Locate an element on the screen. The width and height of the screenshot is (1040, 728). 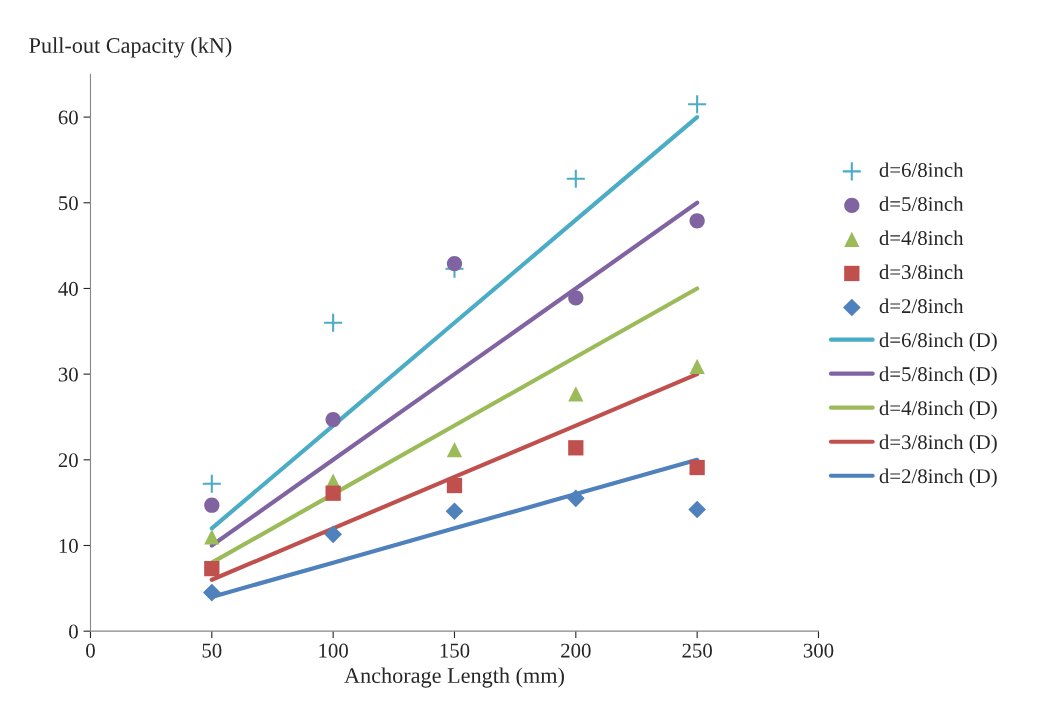
legend-label: d=6/8inch (D) is located at coordinates (938, 342).